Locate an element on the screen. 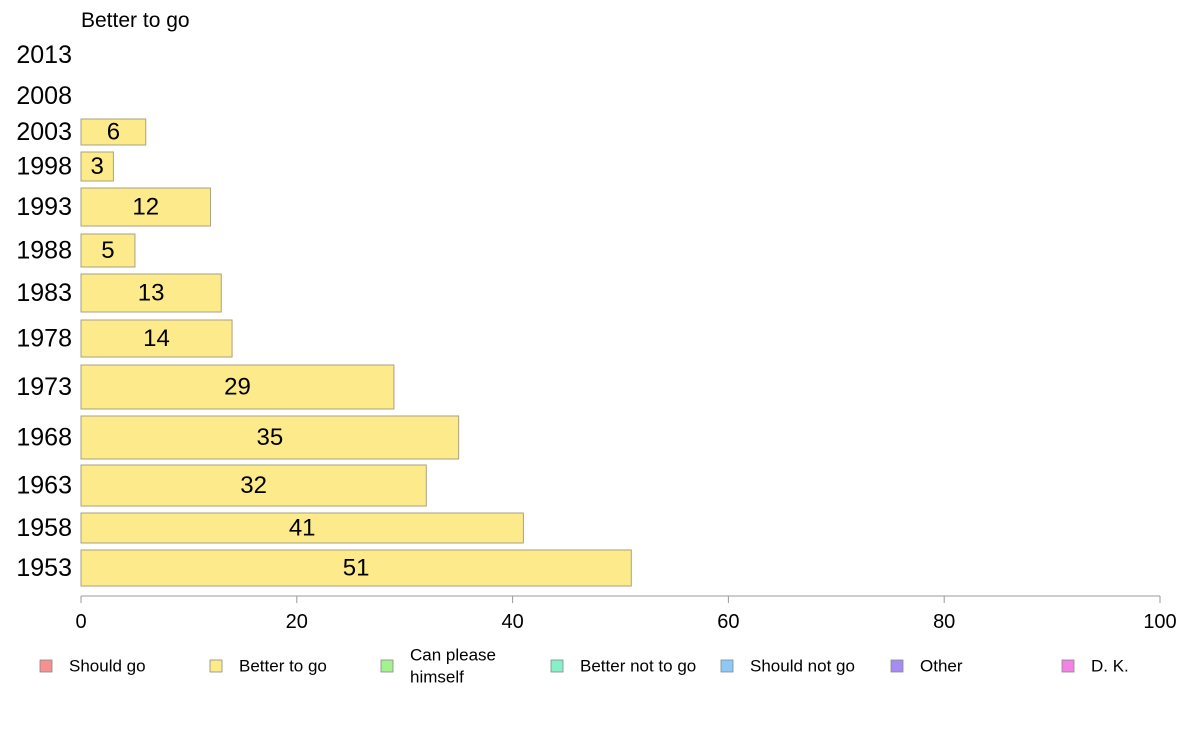  bar-1993 is located at coordinates (145, 207).